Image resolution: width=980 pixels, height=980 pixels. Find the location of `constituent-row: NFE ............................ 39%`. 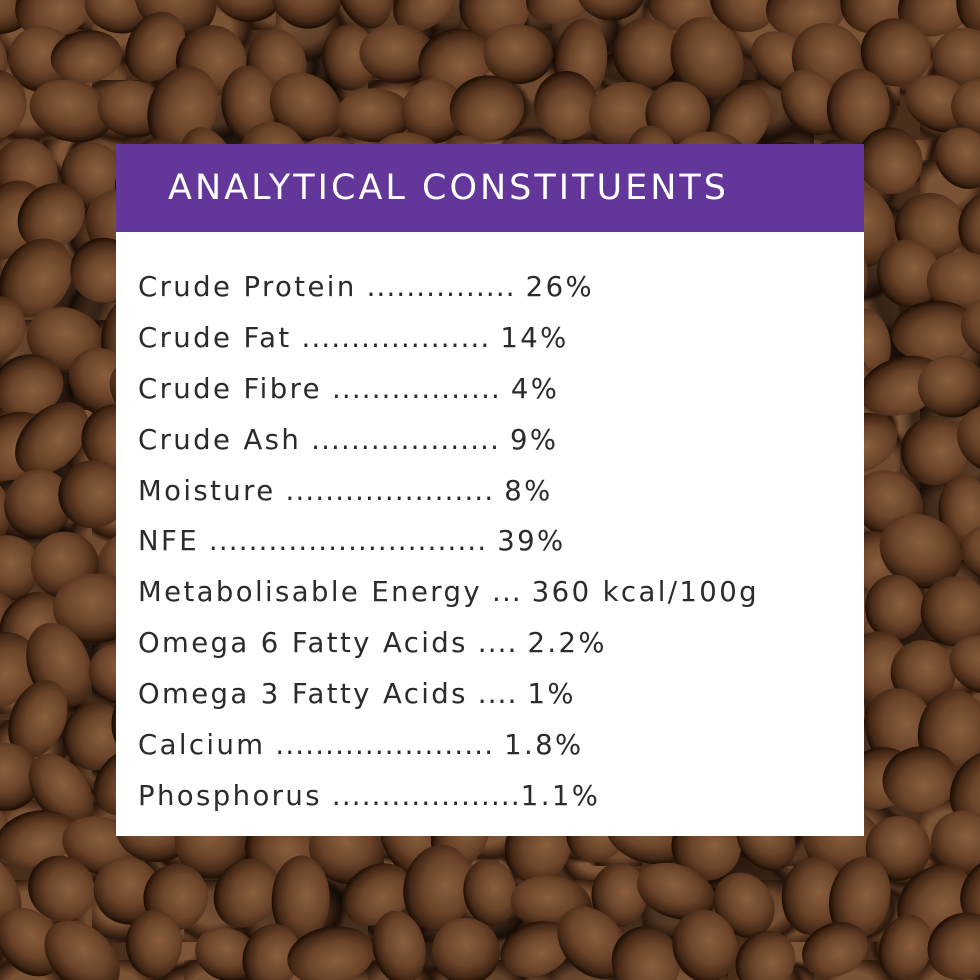

constituent-row: NFE ............................ 39% is located at coordinates (501, 541).